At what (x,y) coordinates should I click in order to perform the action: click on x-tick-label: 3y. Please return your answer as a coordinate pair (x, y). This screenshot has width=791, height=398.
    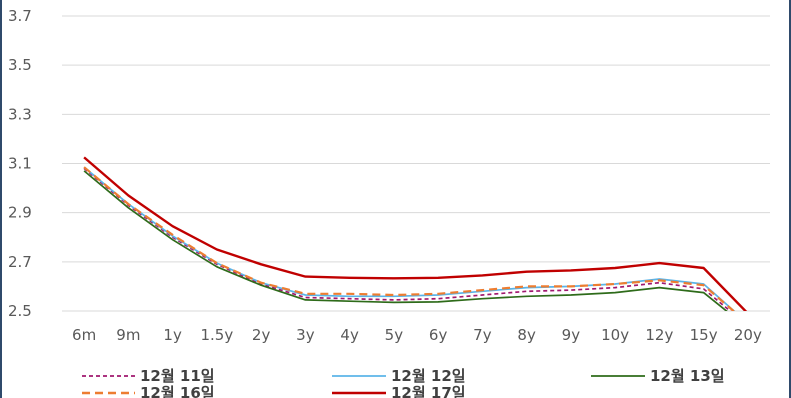
    Looking at the image, I should click on (305, 335).